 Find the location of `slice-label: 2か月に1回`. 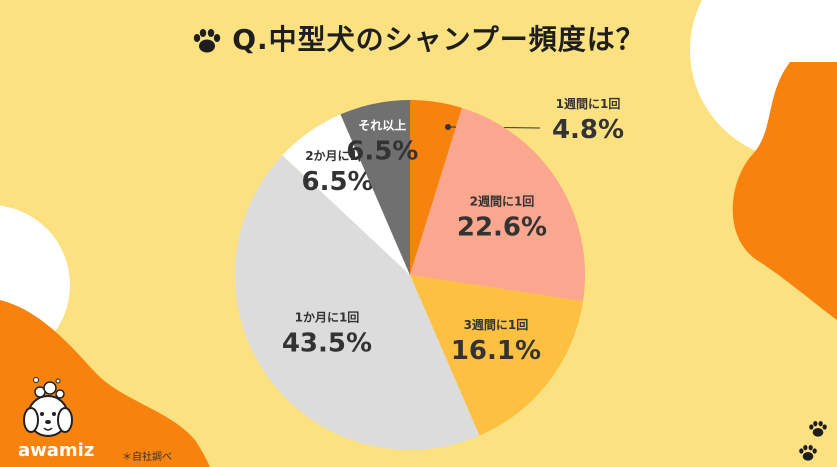

slice-label: 2か月に1回 is located at coordinates (337, 156).